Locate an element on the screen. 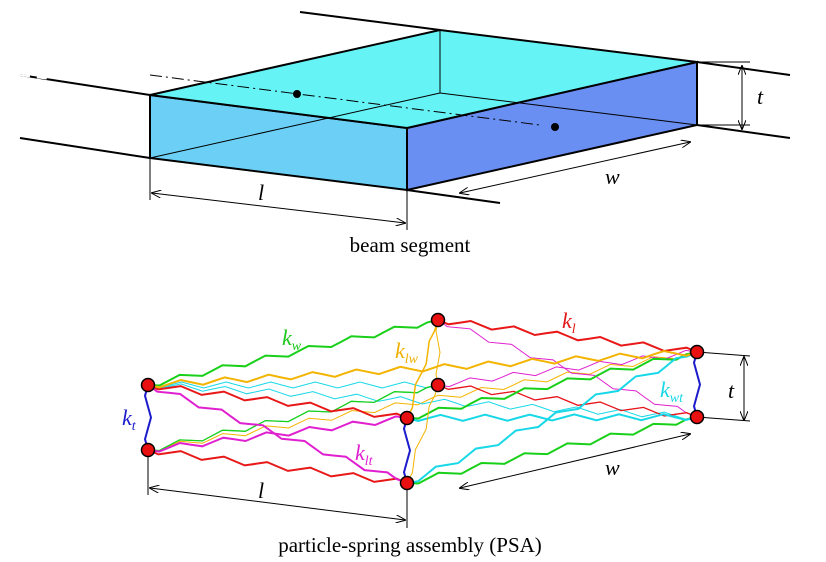 The image size is (826, 562). psa-length: l is located at coordinates (261, 490).